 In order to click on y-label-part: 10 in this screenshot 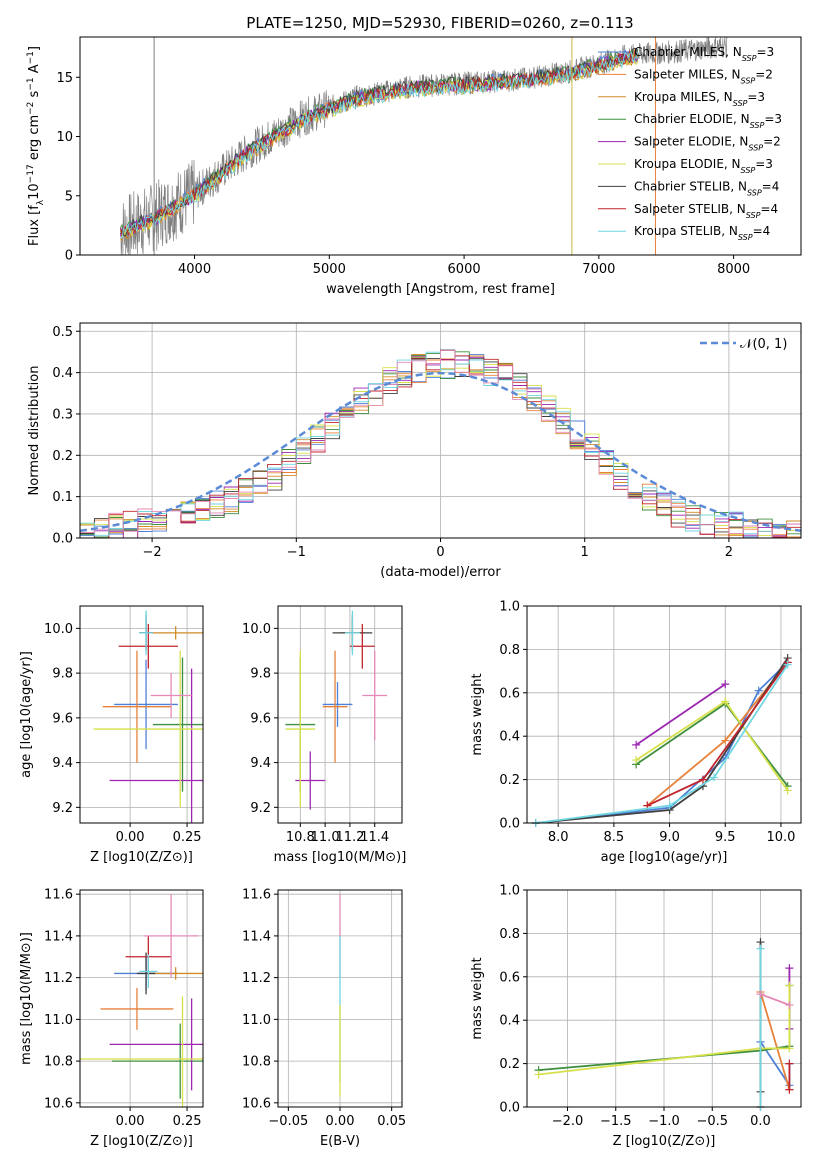, I will do `click(34, 191)`.